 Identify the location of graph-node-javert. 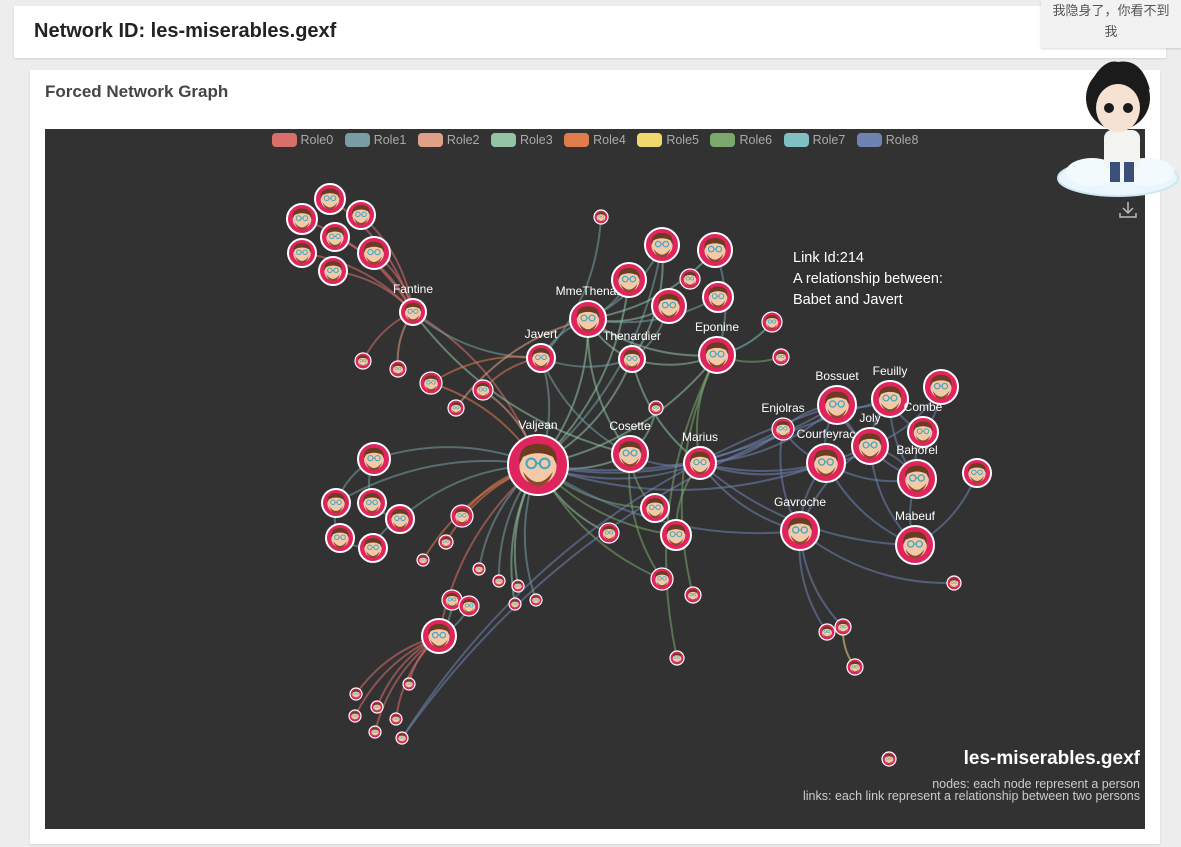
(541, 358).